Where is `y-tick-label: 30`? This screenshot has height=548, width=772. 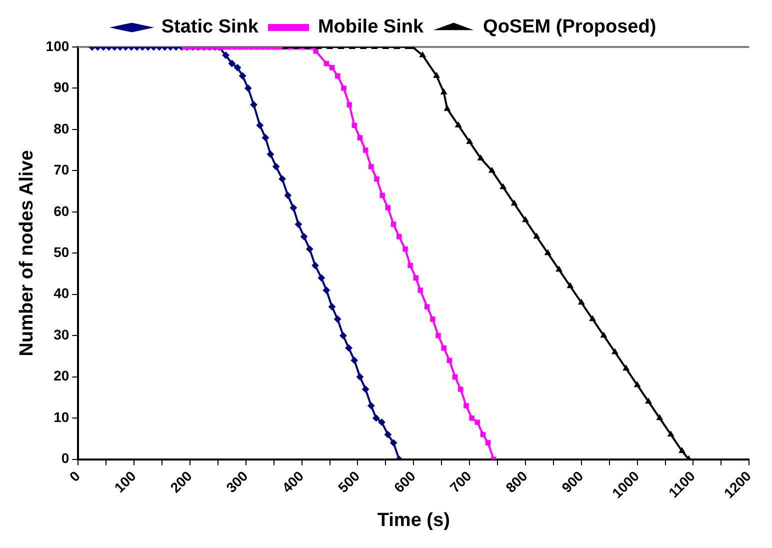
y-tick-label: 30 is located at coordinates (62, 334).